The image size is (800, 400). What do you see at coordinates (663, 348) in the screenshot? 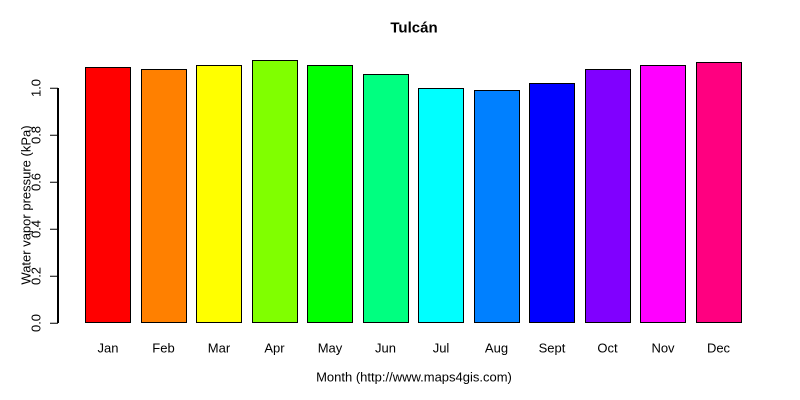
I see `x-tick-label-nov: Nov` at bounding box center [663, 348].